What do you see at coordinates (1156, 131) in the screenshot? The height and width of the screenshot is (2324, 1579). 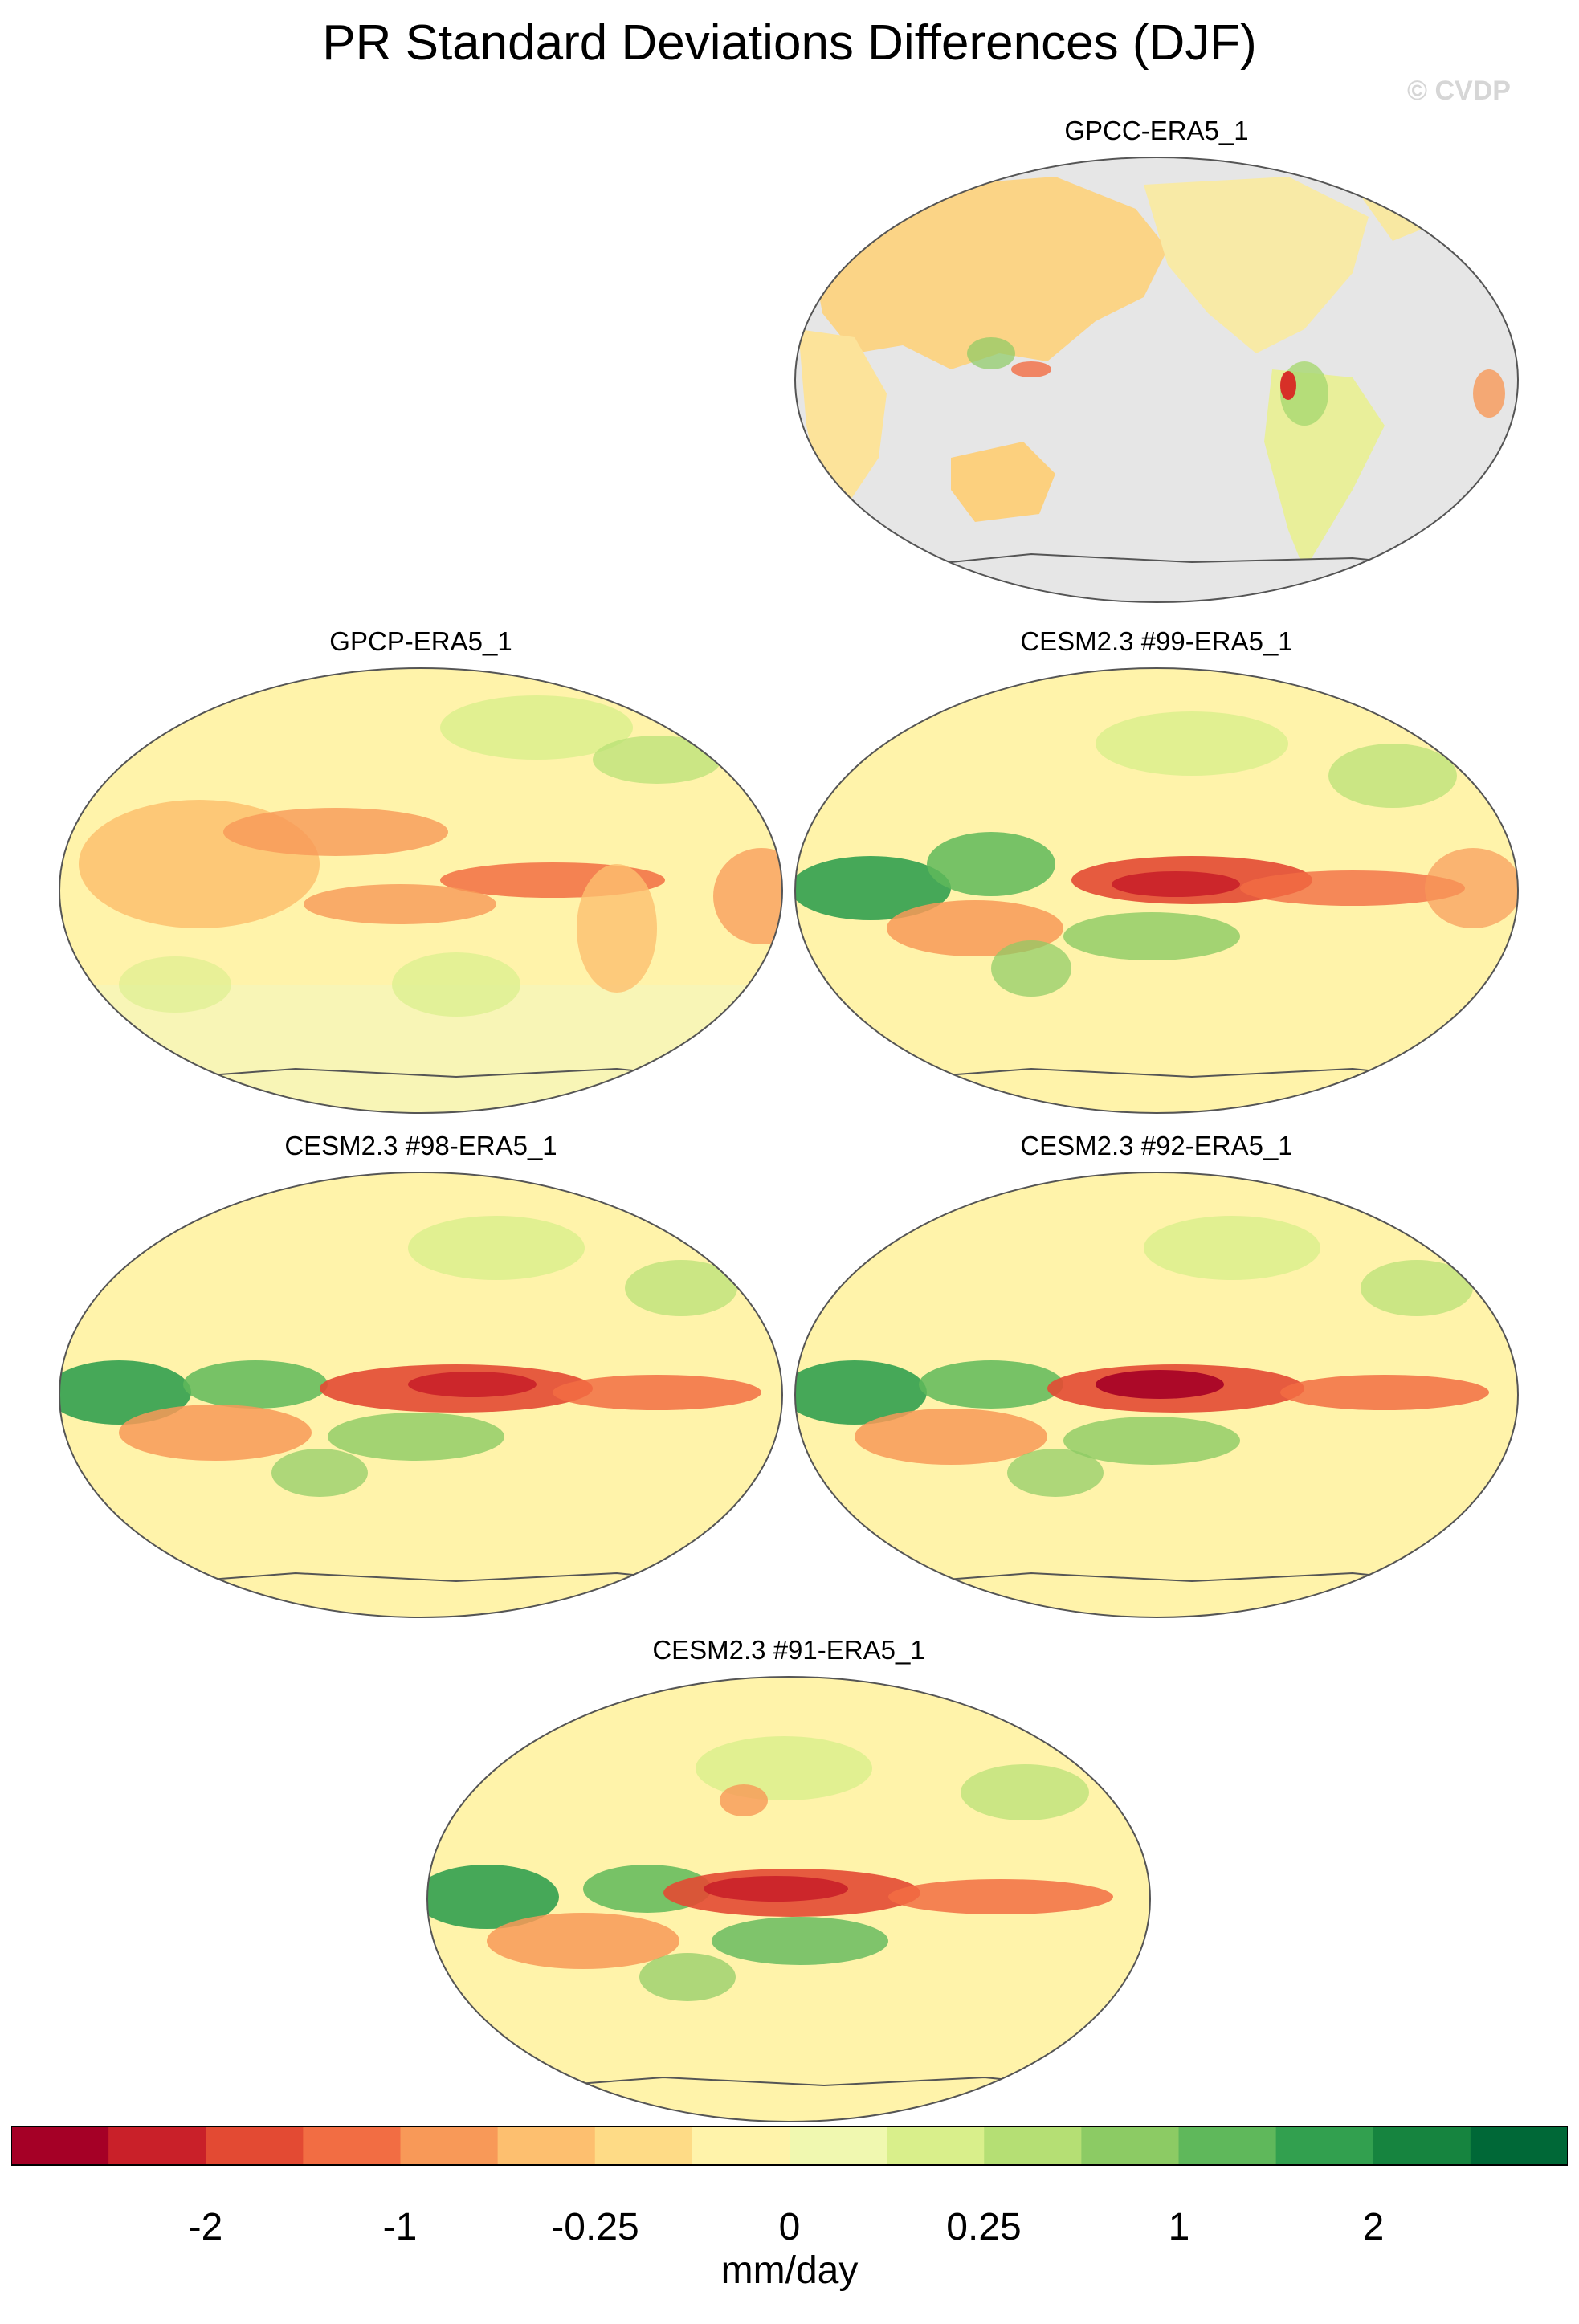 I see `panel-title: GPCC-ERA5_1` at bounding box center [1156, 131].